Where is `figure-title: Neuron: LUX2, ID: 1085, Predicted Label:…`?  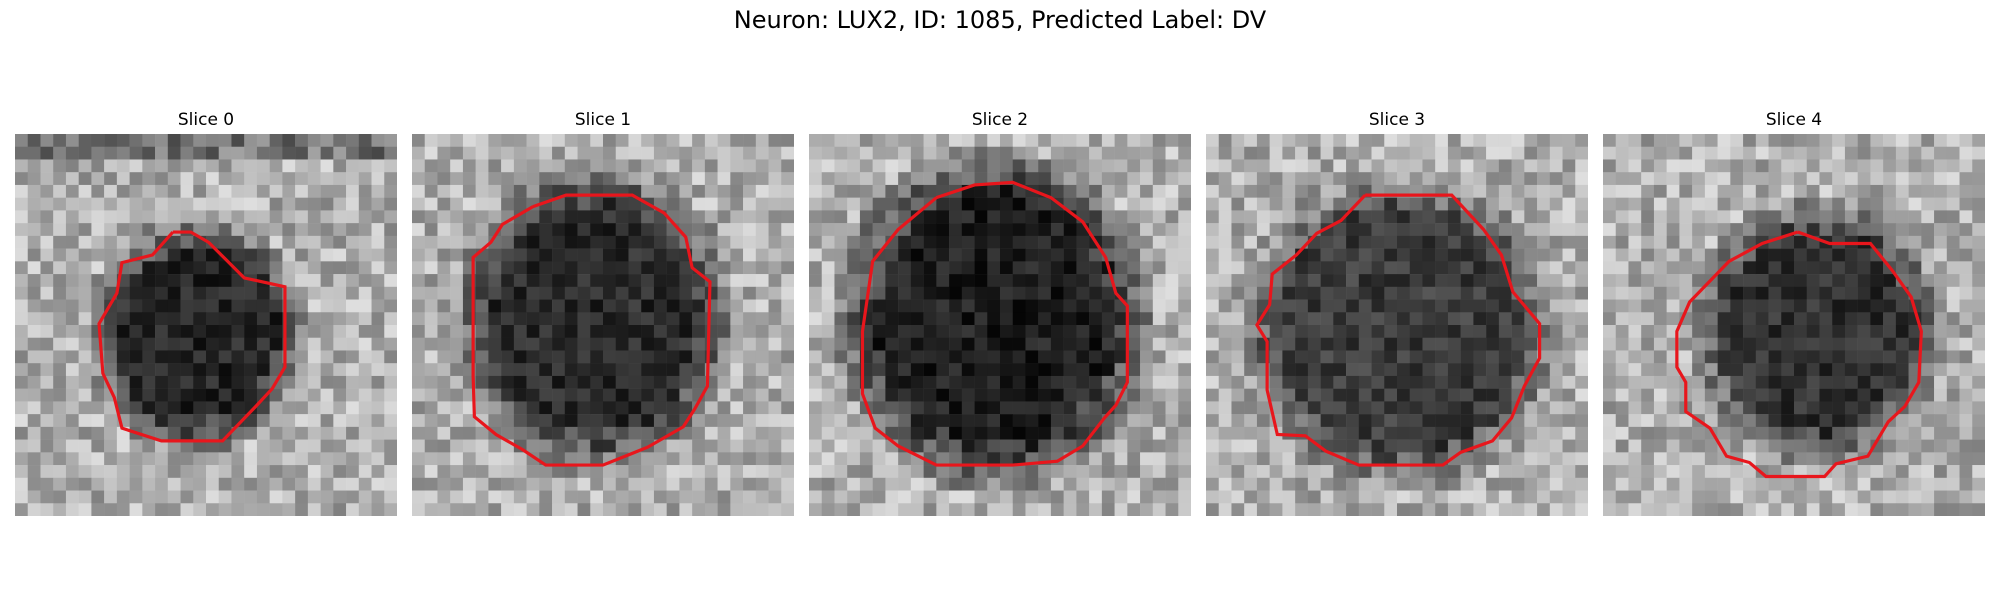
figure-title: Neuron: LUX2, ID: 1085, Predicted Label:… is located at coordinates (1000, 20).